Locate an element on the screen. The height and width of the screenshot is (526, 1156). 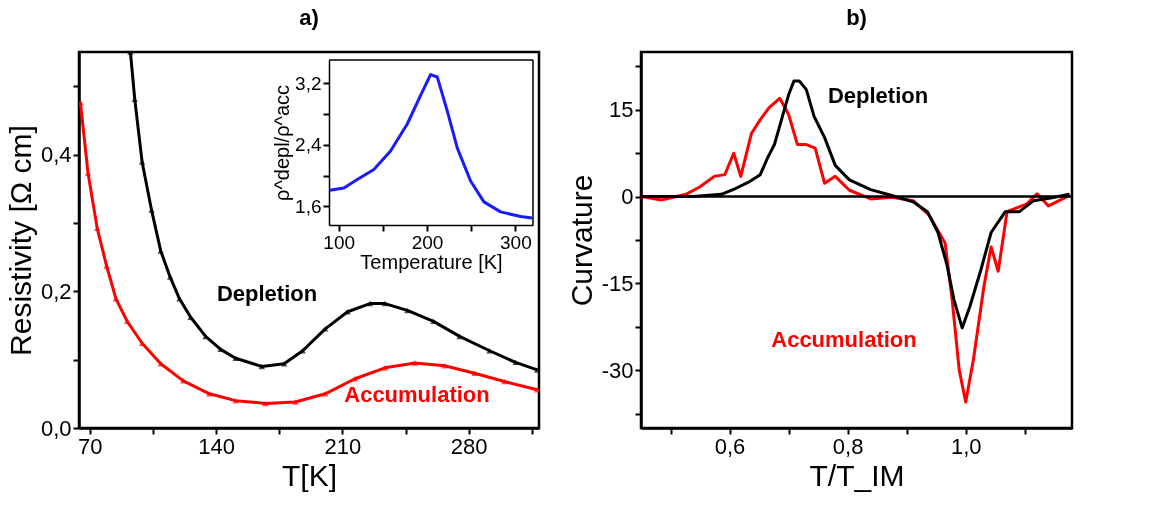
y-tick-label: -15 is located at coordinates (617, 283).